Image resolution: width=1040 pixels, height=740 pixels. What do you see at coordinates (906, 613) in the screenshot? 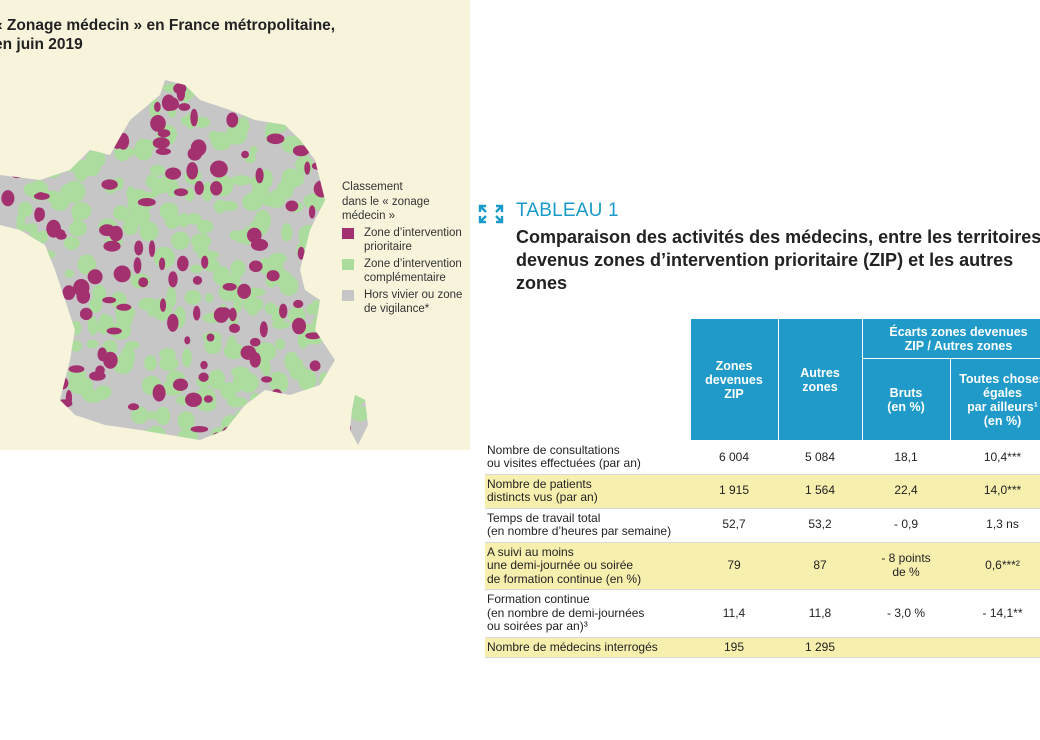
I see `table-cell: - 3,0 %` at bounding box center [906, 613].